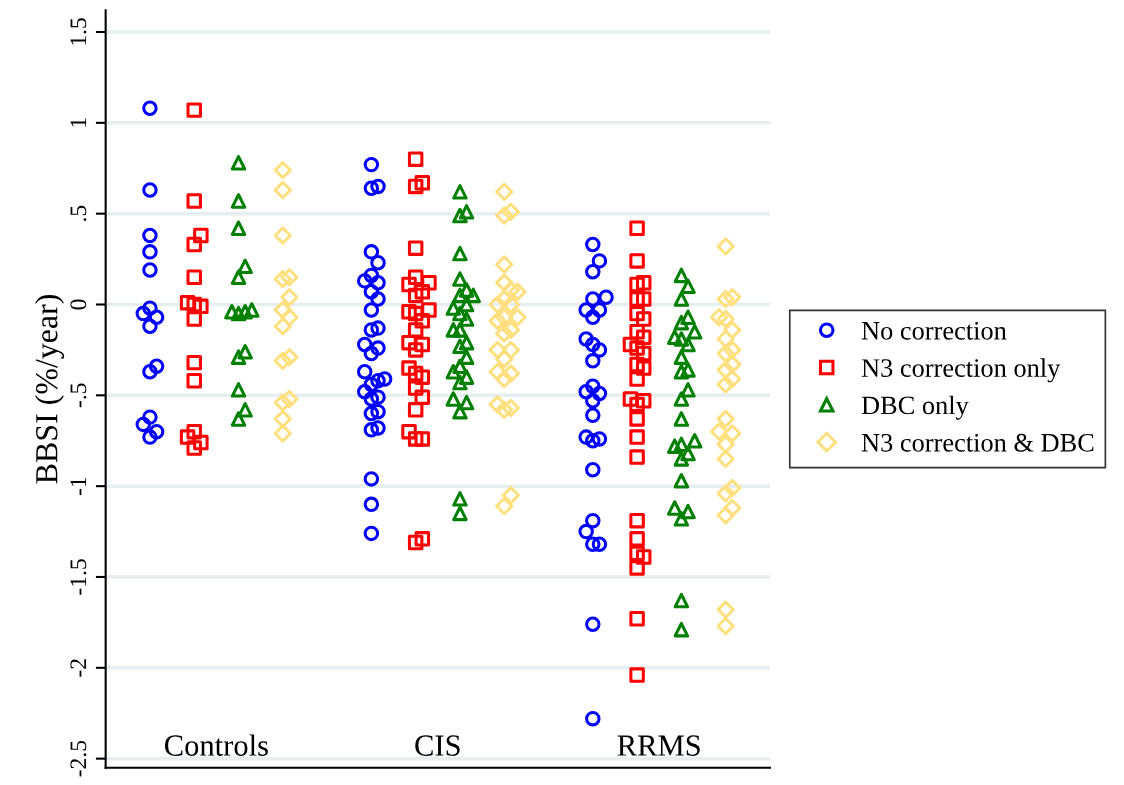  Describe the element at coordinates (78, 486) in the screenshot. I see `y-tick-label: -1` at that location.